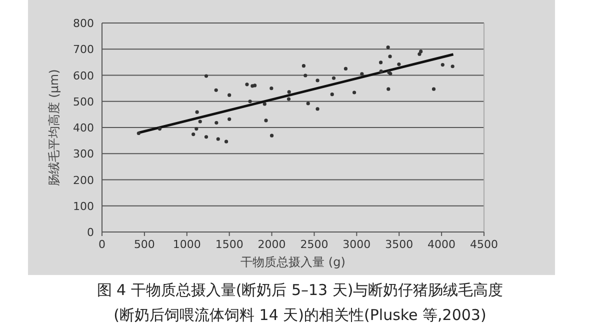  Describe the element at coordinates (442, 244) in the screenshot. I see `x-tick-label: 4000` at that location.